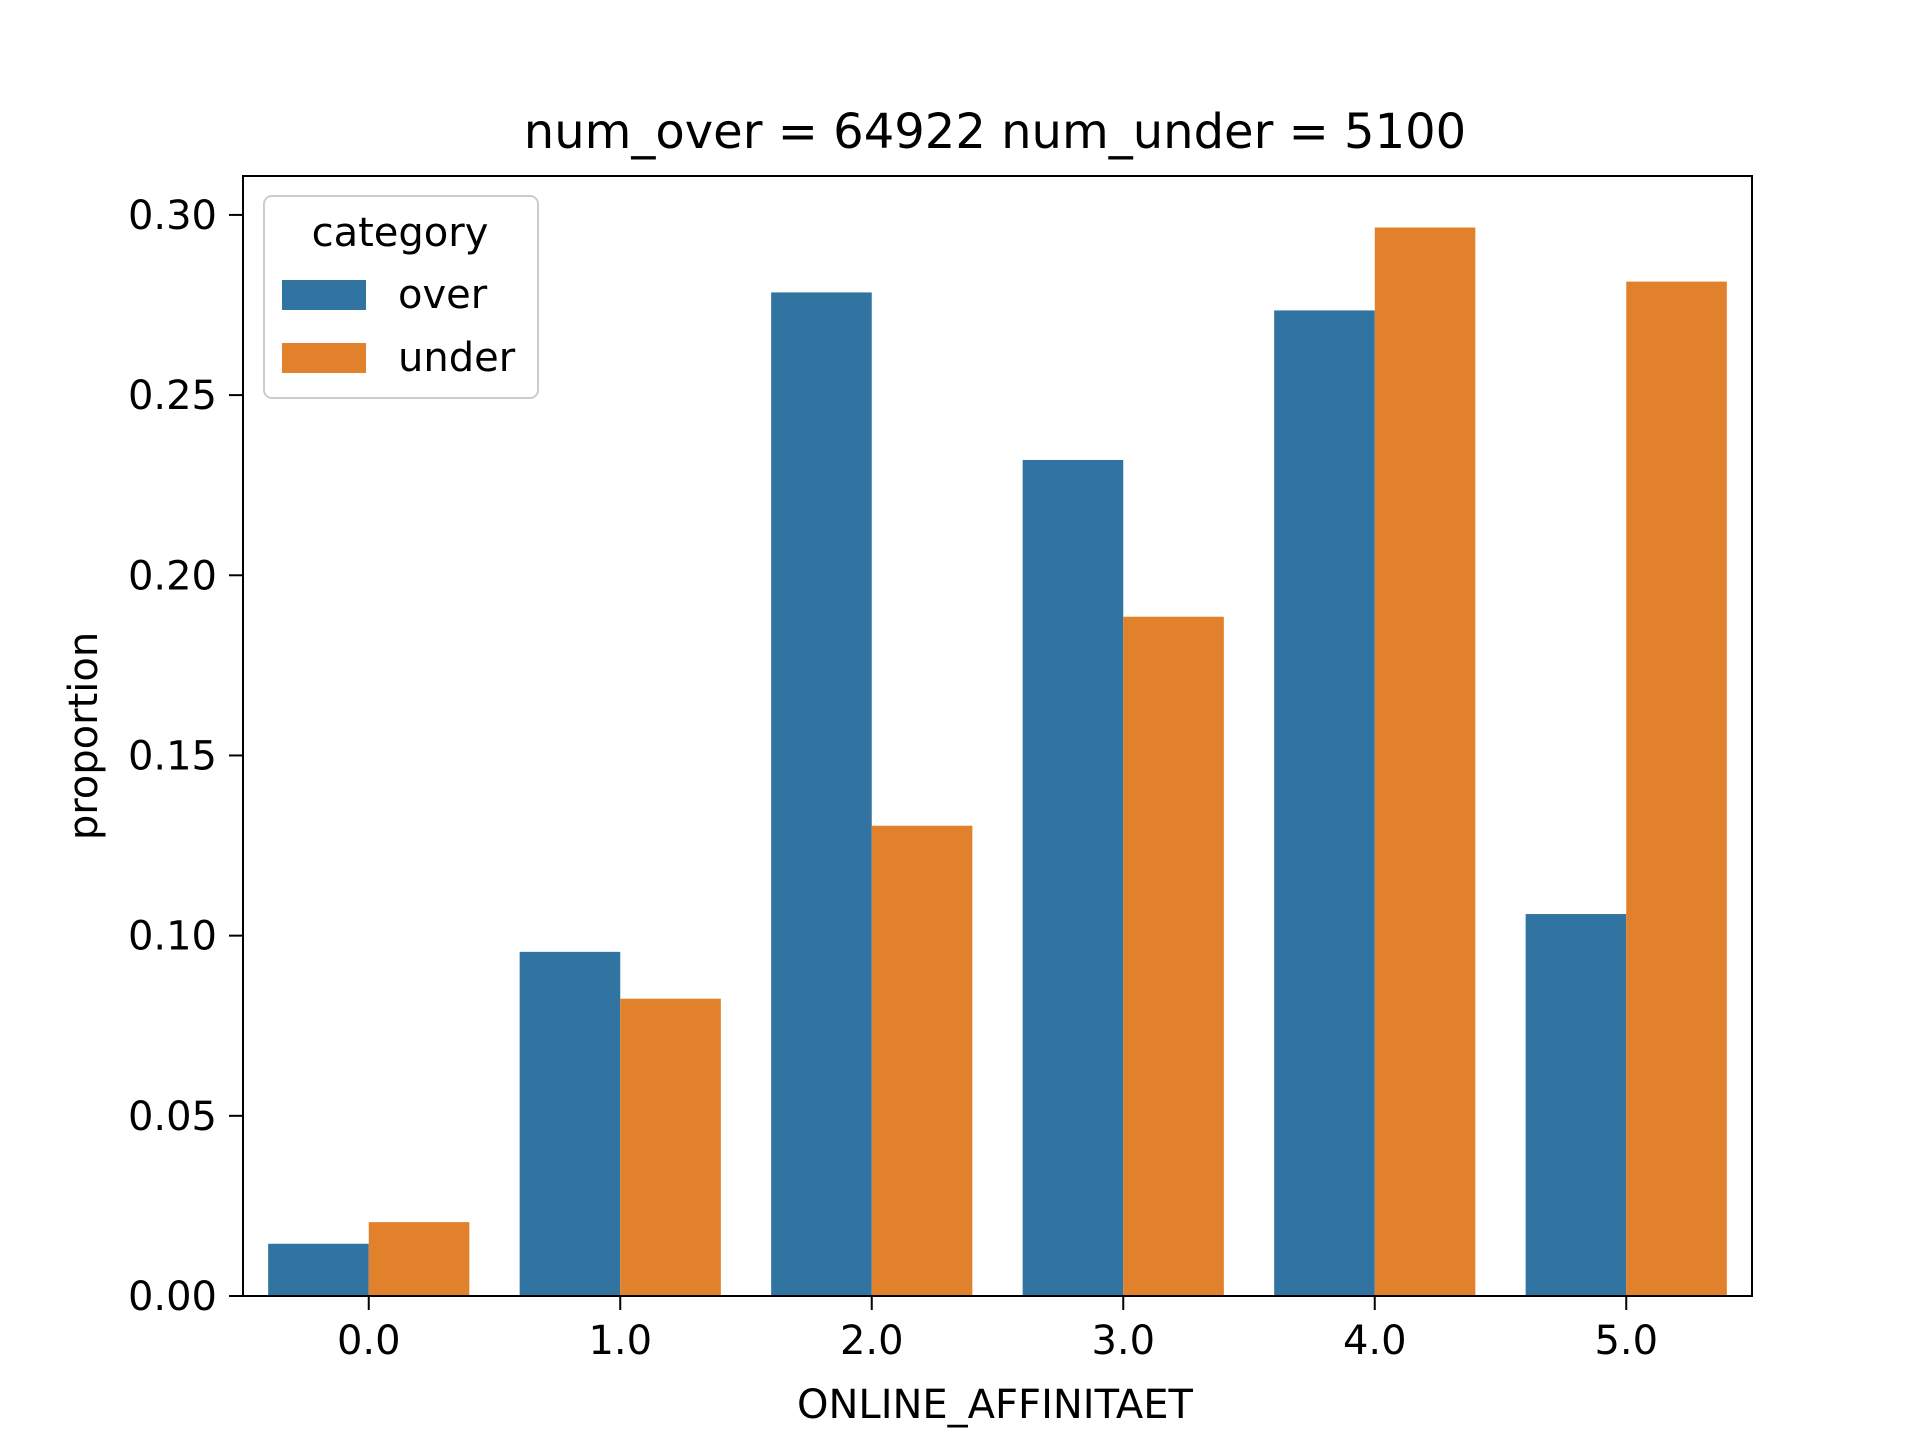  Describe the element at coordinates (1626, 1341) in the screenshot. I see `x-tick-label: 5.0` at that location.